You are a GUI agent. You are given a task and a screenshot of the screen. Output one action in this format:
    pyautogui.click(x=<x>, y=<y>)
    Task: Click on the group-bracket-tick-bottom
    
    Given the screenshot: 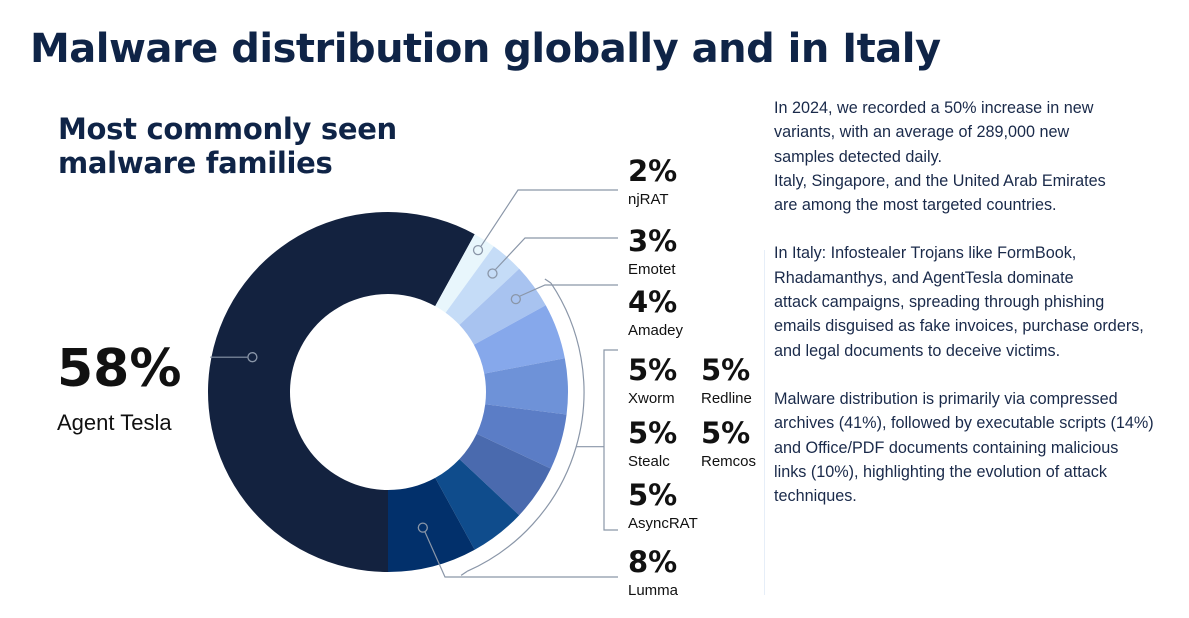 What is the action you would take?
    pyautogui.click(x=464, y=573)
    